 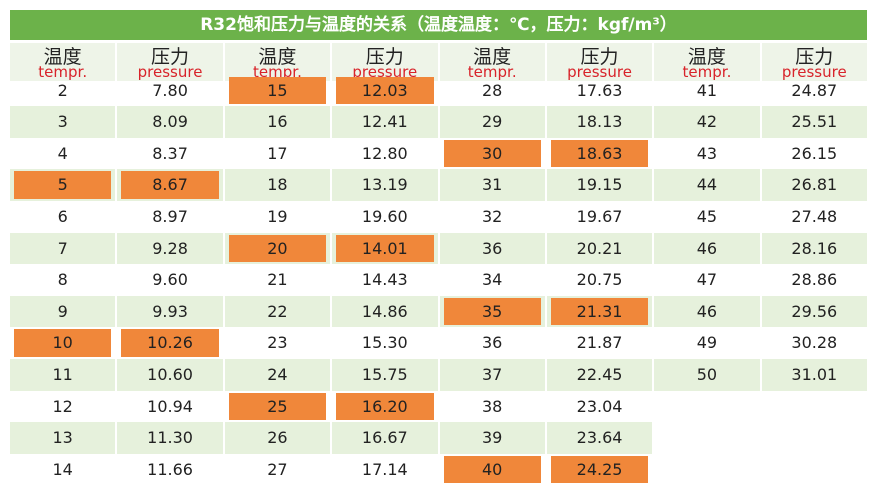 What do you see at coordinates (169, 154) in the screenshot?
I see `table-cell: 8.37` at bounding box center [169, 154].